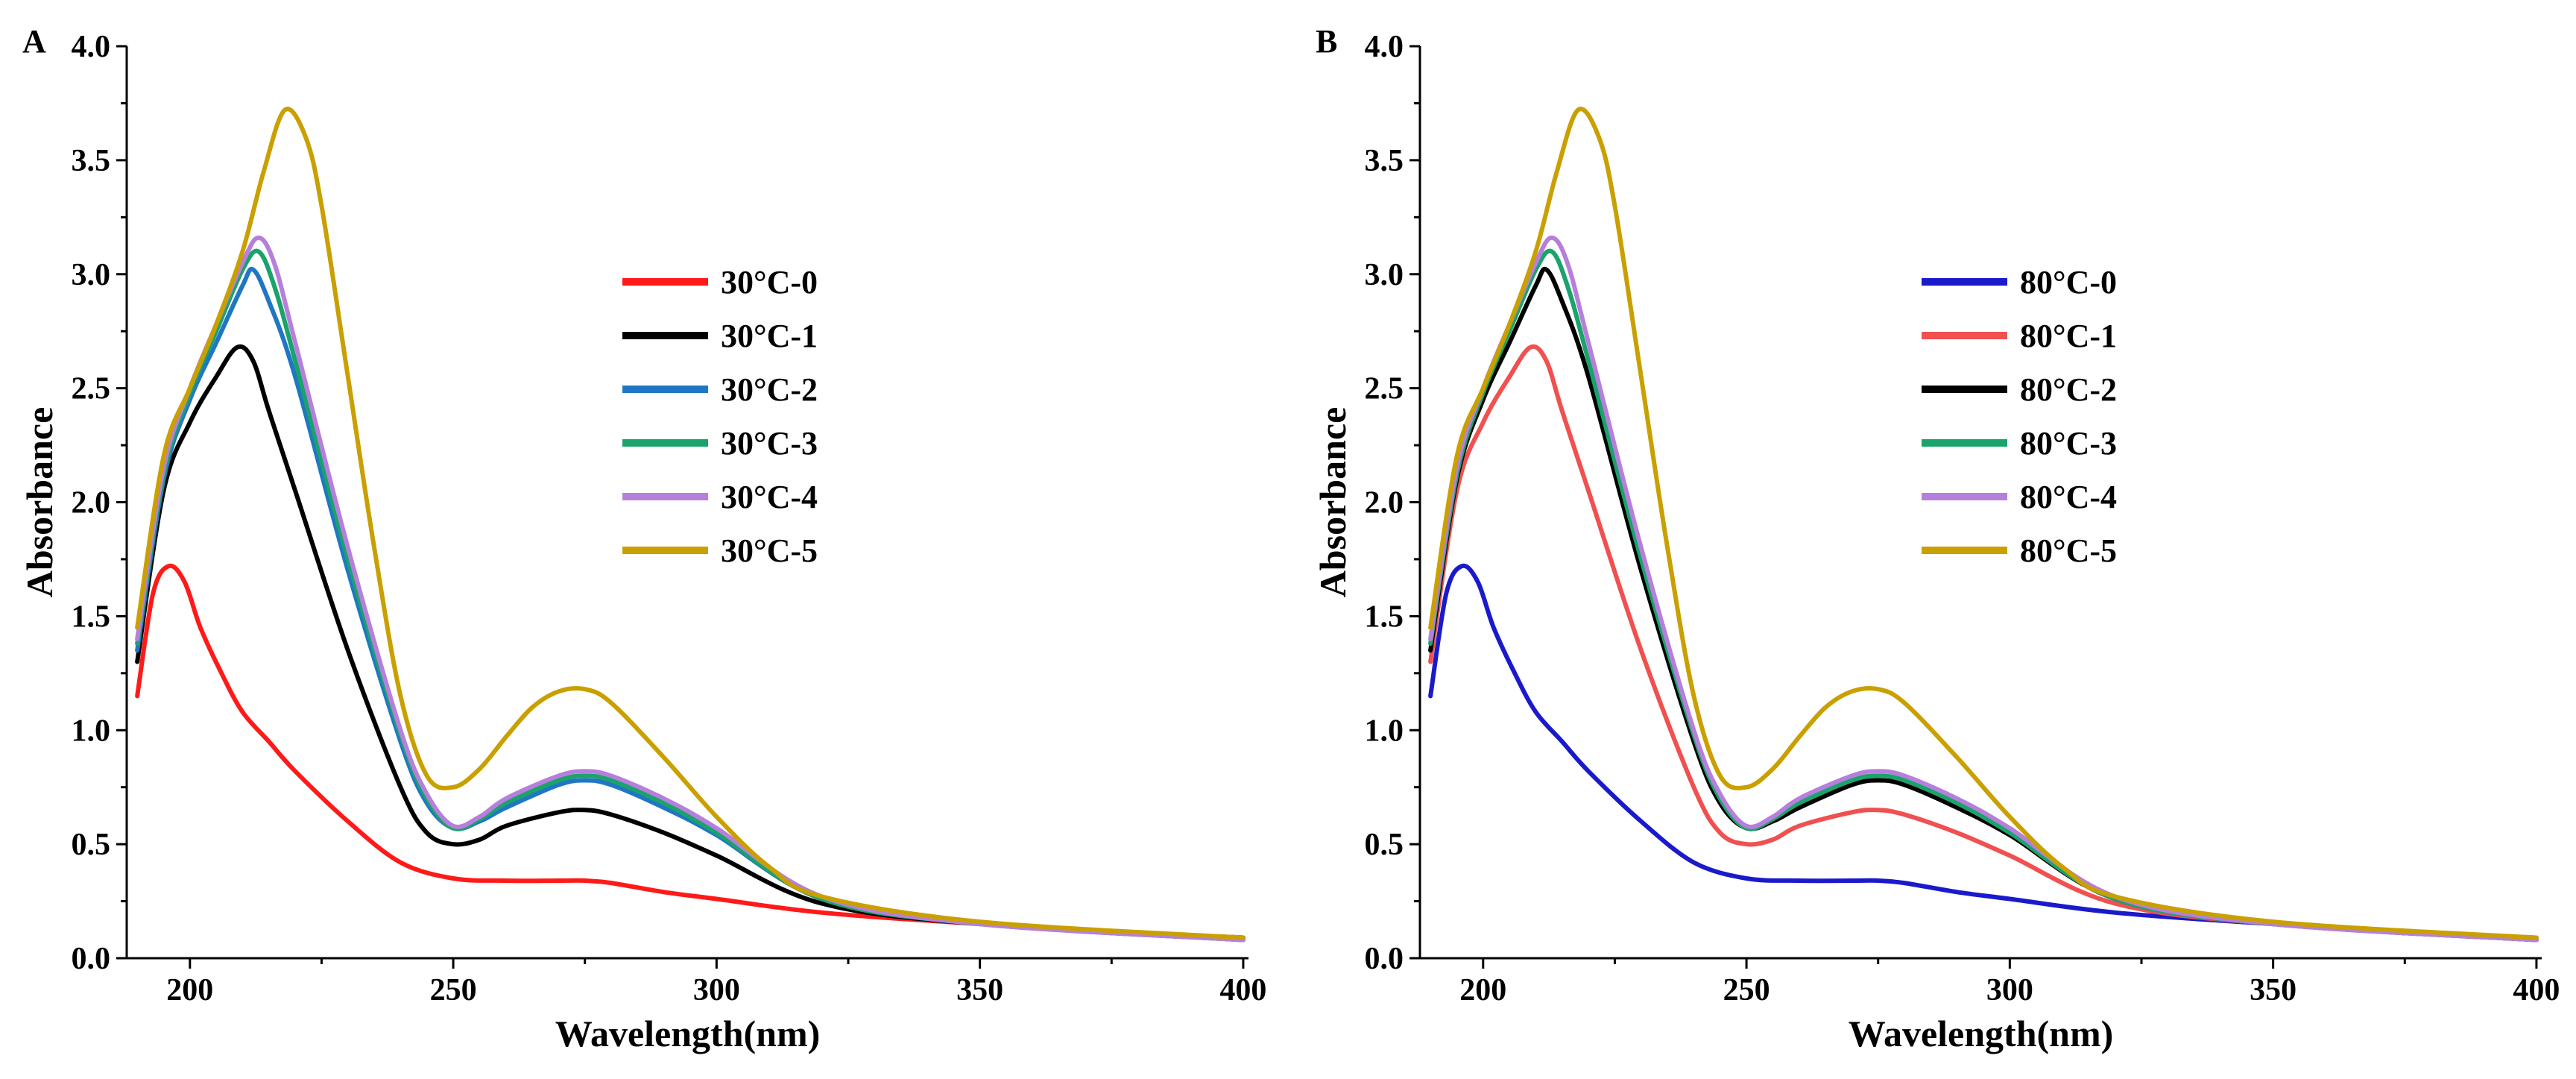 This screenshot has height=1079, width=2576. Describe the element at coordinates (769, 389) in the screenshot. I see `legend-label: 30°C-2` at that location.